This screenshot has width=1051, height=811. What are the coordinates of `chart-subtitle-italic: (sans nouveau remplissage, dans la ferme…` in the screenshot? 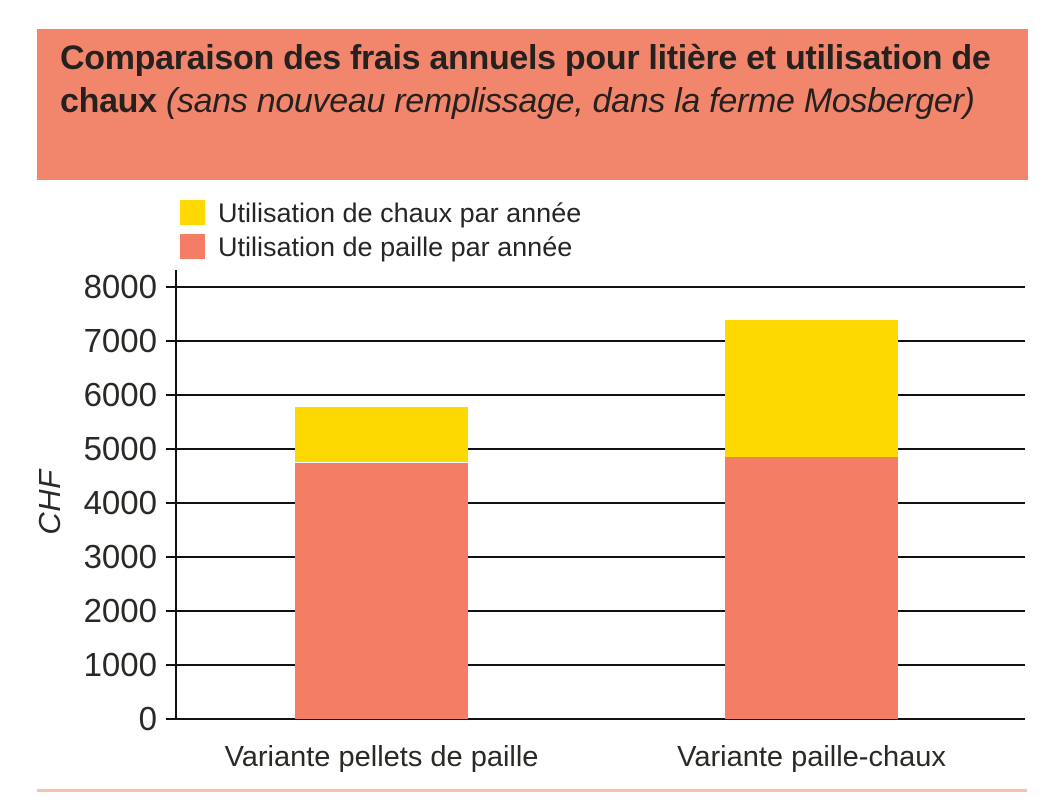 It's located at (570, 101).